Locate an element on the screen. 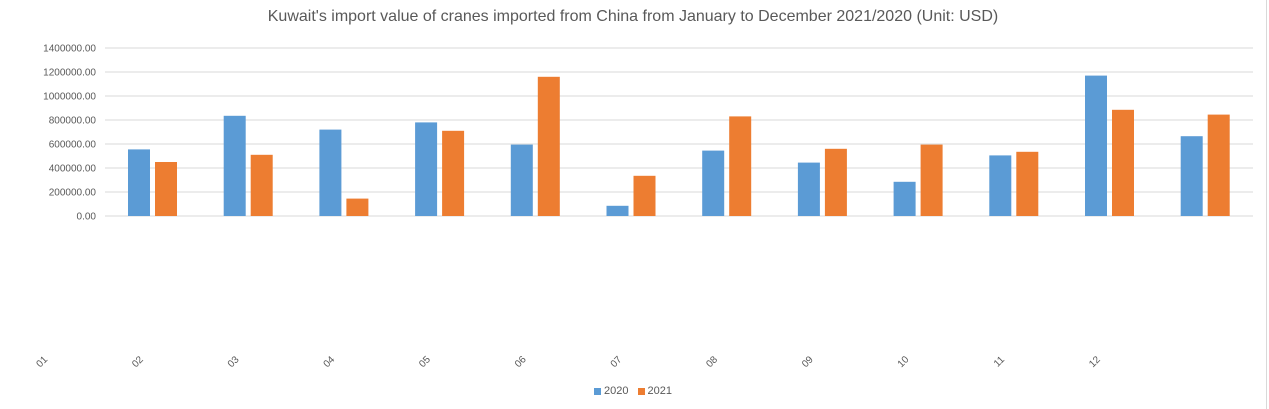 The image size is (1269, 409). x-tick-label: 02 is located at coordinates (138, 362).